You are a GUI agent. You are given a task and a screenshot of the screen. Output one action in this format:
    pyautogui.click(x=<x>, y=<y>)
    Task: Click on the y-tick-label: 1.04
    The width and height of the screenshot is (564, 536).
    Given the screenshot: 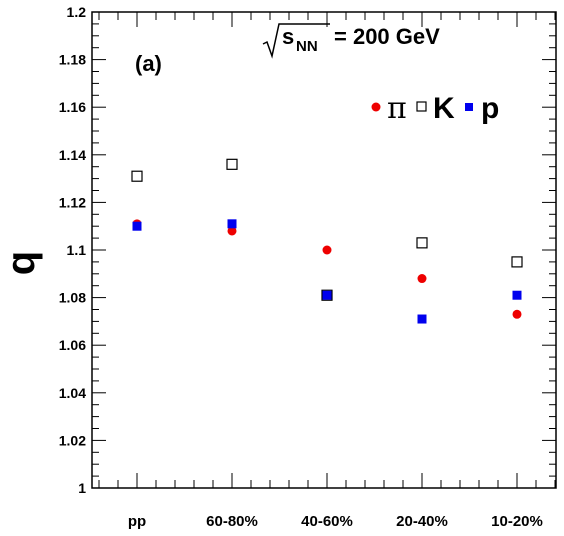 What is the action you would take?
    pyautogui.click(x=72, y=393)
    